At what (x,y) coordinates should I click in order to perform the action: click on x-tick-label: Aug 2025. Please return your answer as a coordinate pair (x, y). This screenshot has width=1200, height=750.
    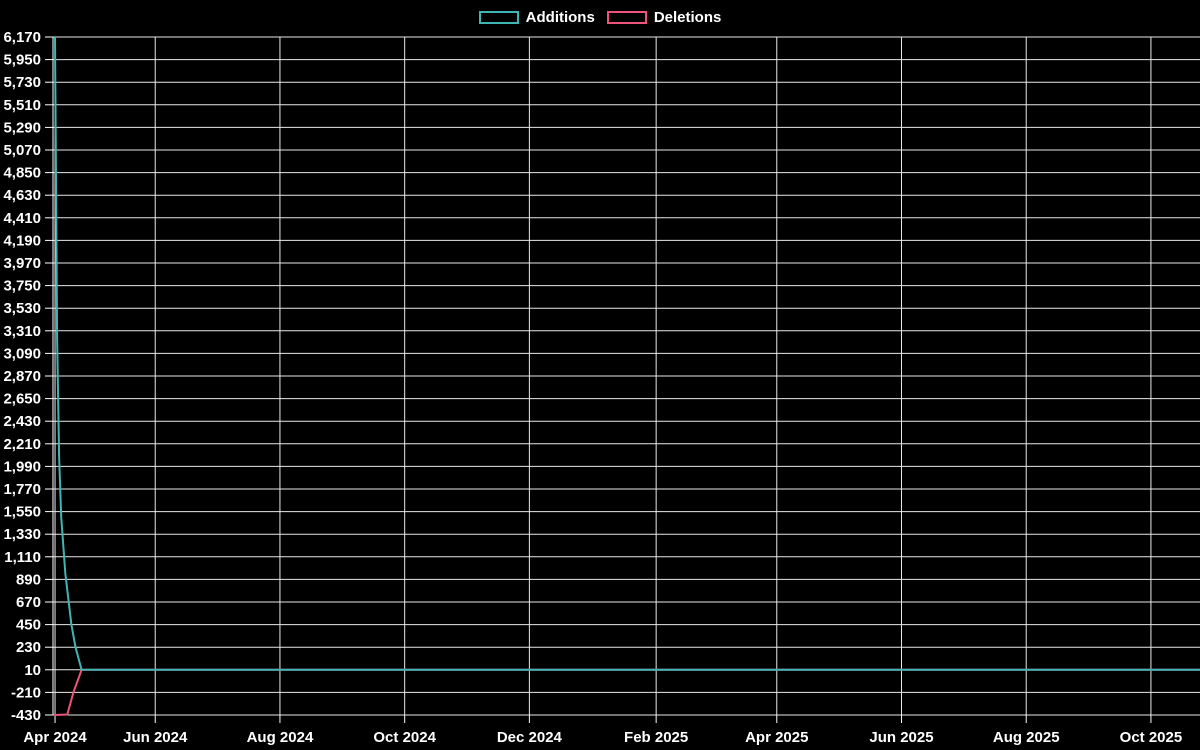
    Looking at the image, I should click on (1026, 737).